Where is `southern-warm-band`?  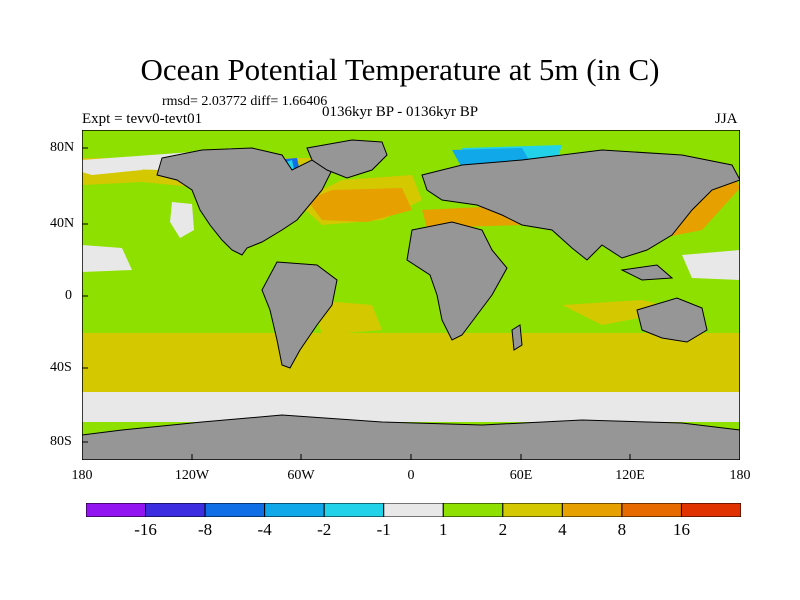
southern-warm-band is located at coordinates (411, 364).